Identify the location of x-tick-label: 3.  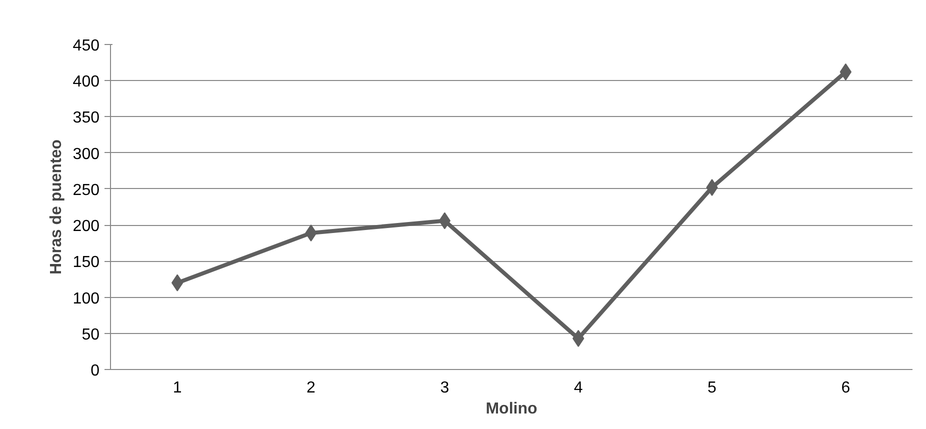
(445, 388).